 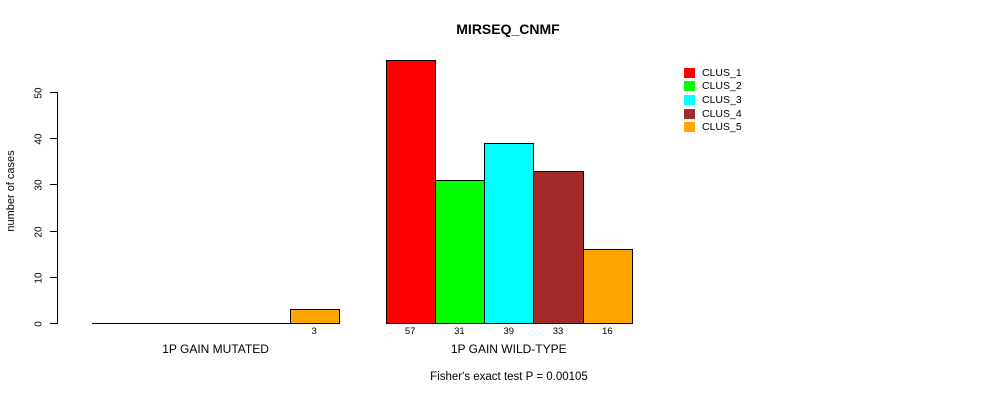 I want to click on y-axis-tick-label: 50, so click(x=39, y=93).